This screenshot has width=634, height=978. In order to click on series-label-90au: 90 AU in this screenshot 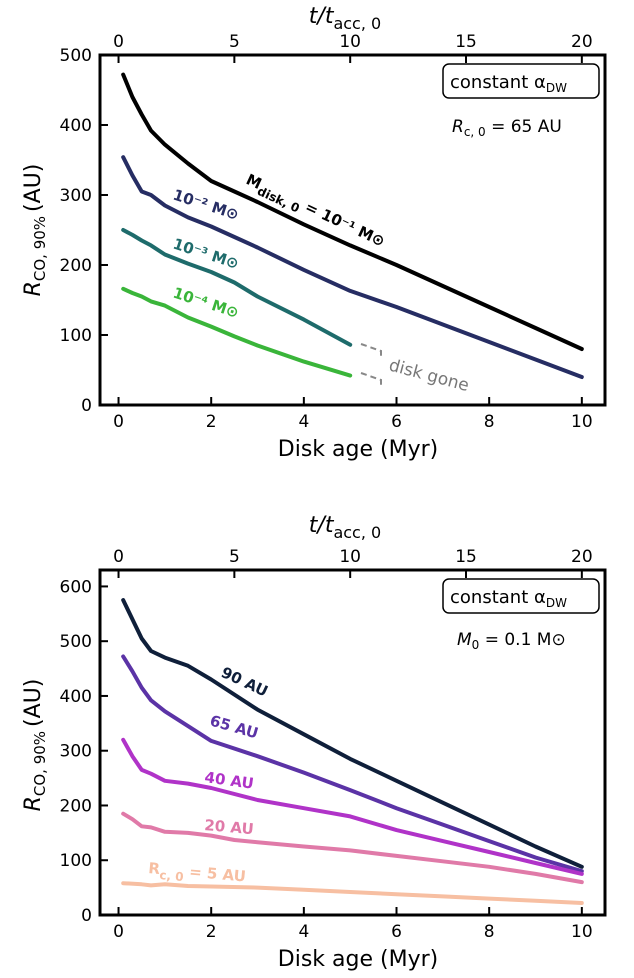, I will do `click(244, 681)`.